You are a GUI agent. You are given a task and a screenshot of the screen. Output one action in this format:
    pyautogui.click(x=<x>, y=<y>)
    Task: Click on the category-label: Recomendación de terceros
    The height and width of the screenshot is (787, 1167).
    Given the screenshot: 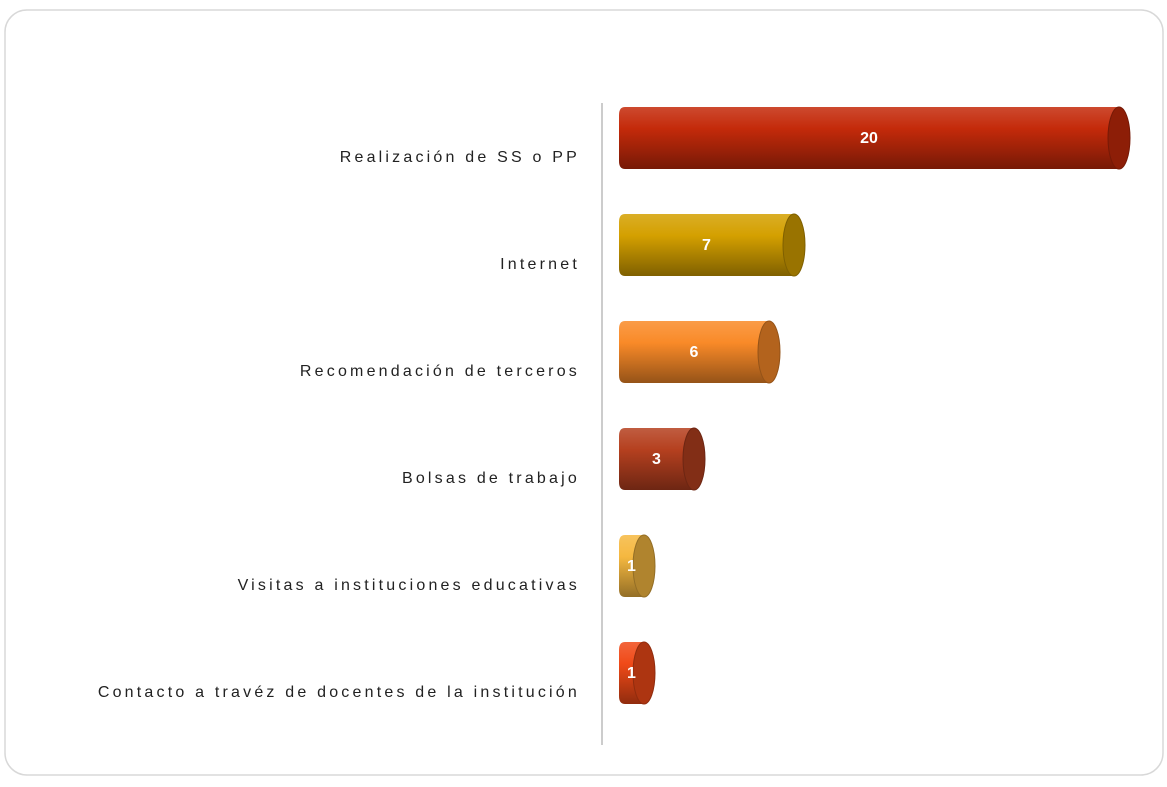 What is the action you would take?
    pyautogui.click(x=440, y=371)
    